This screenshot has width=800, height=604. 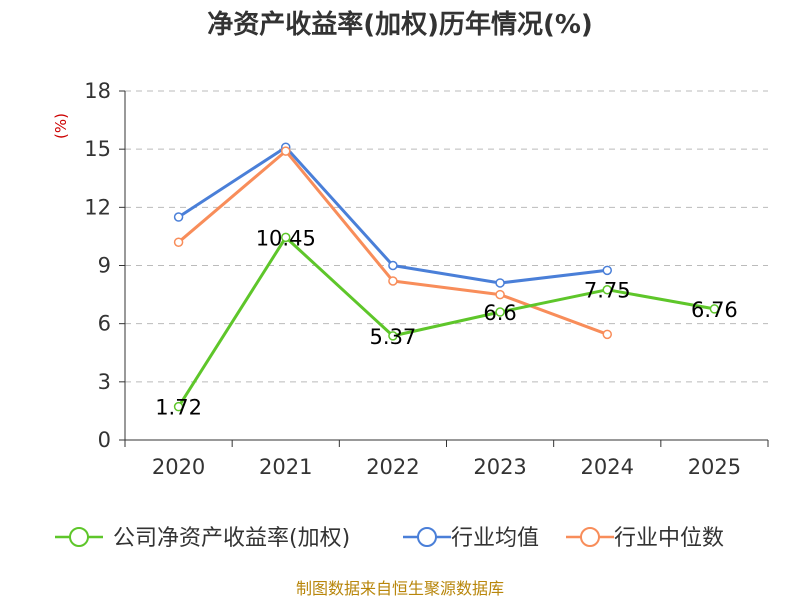 I want to click on y-tick-label: 15, so click(x=97, y=149).